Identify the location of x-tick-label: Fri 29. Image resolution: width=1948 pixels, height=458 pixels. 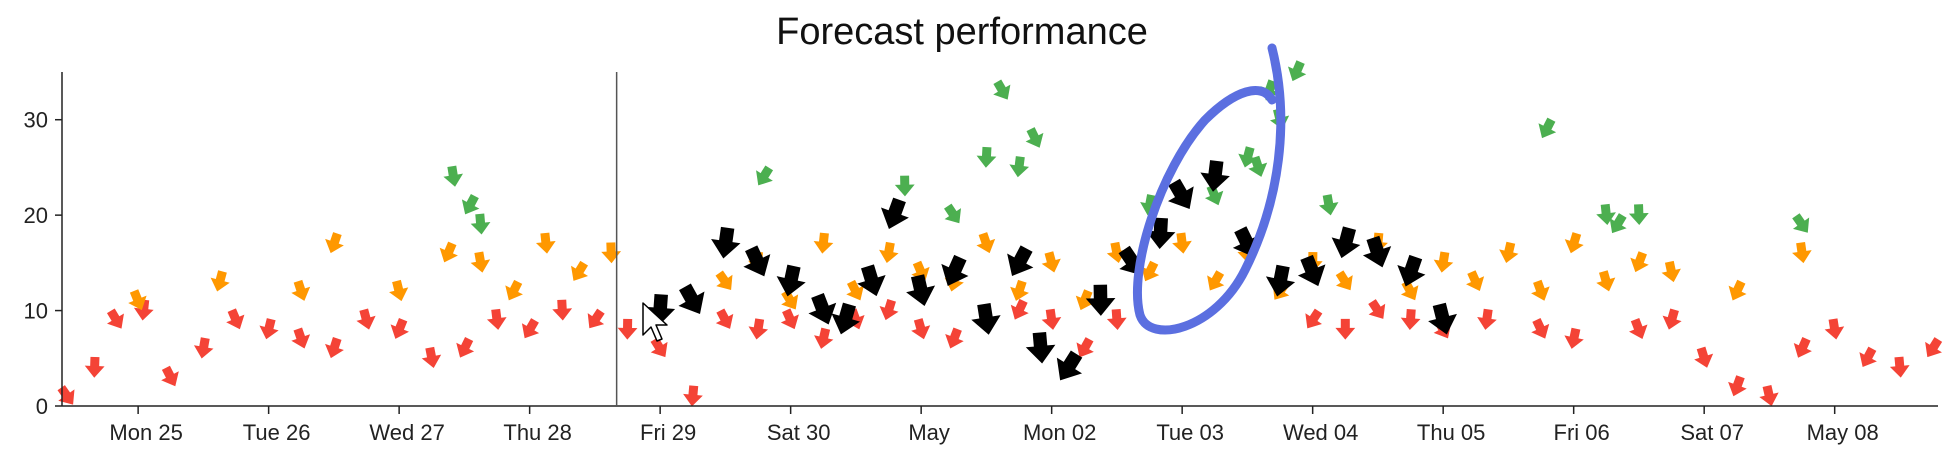
(668, 432).